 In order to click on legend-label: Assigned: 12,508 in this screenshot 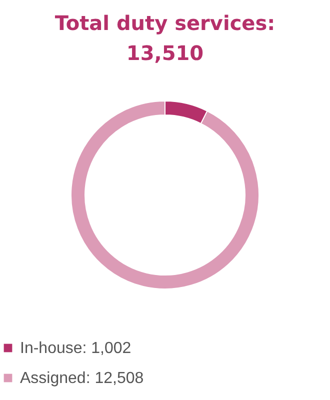, I will do `click(82, 378)`.